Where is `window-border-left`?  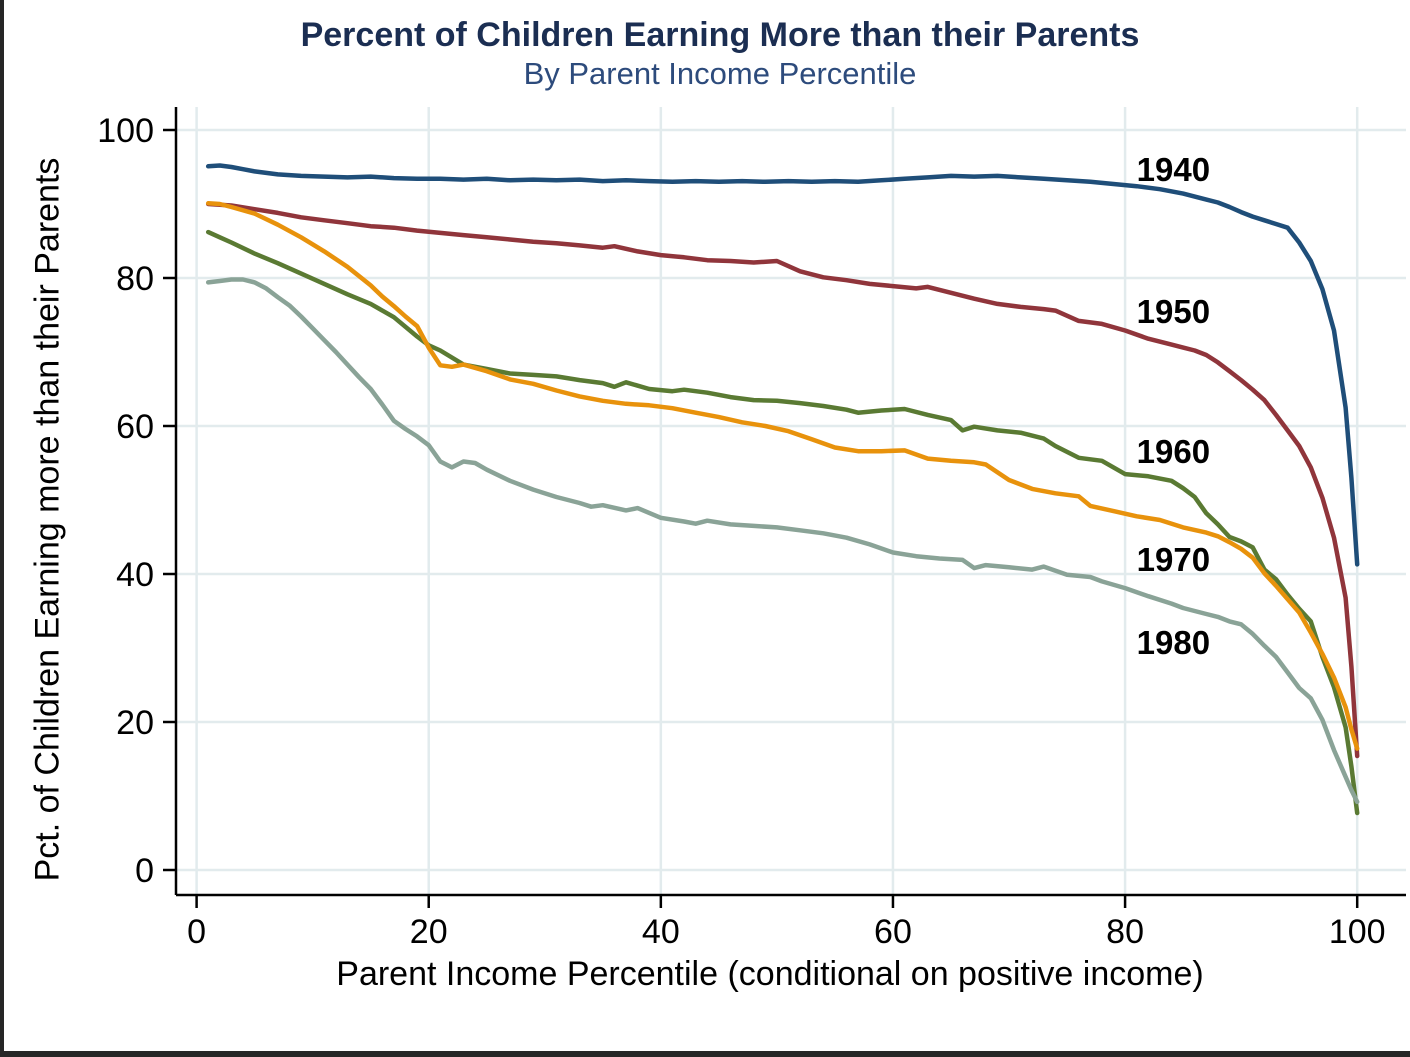
window-border-left is located at coordinates (2, 528).